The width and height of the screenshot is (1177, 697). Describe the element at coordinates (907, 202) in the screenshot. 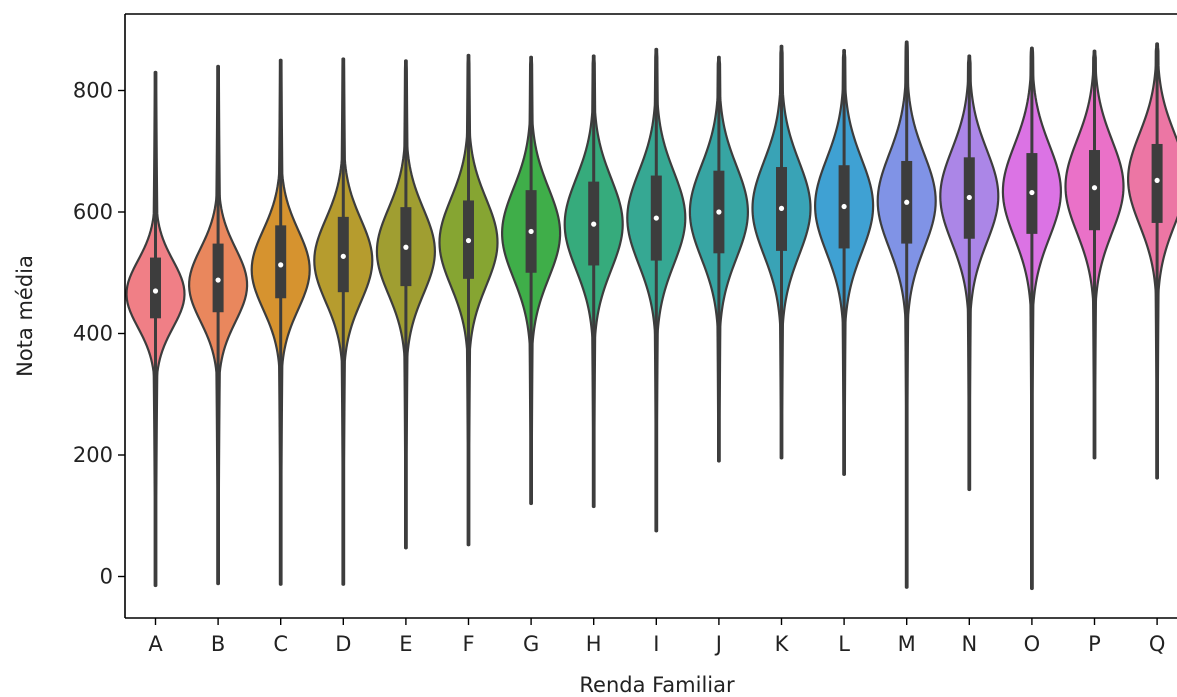

I see `violin-median-M` at that location.